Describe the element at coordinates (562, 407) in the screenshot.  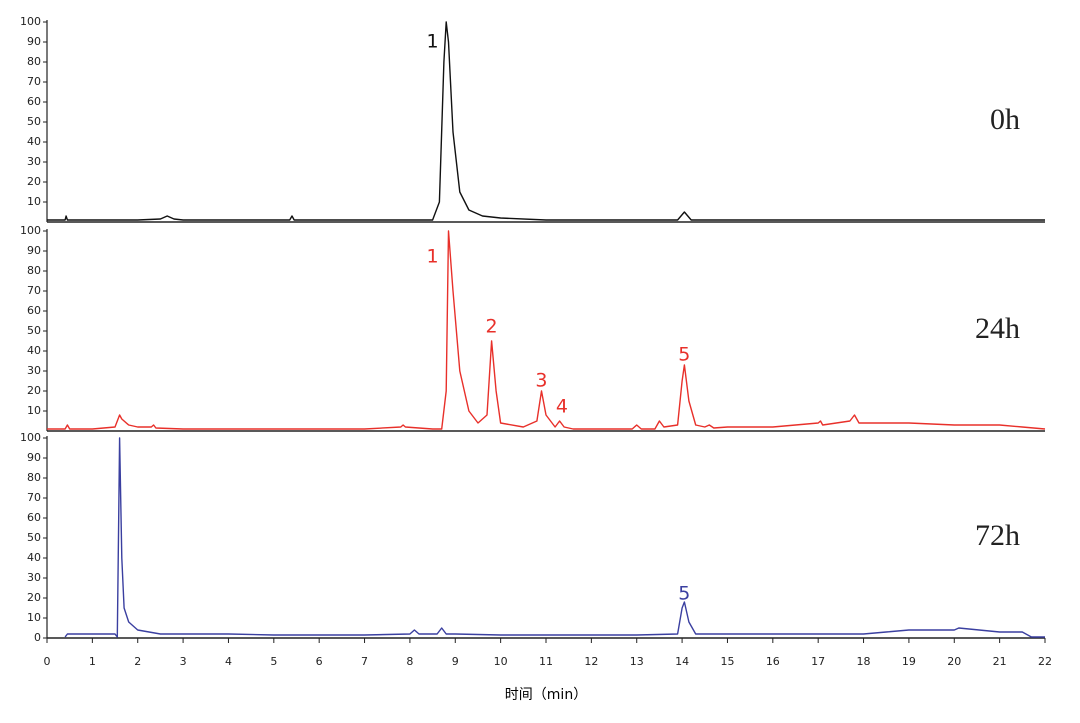
I see `peak-label: 4` at that location.